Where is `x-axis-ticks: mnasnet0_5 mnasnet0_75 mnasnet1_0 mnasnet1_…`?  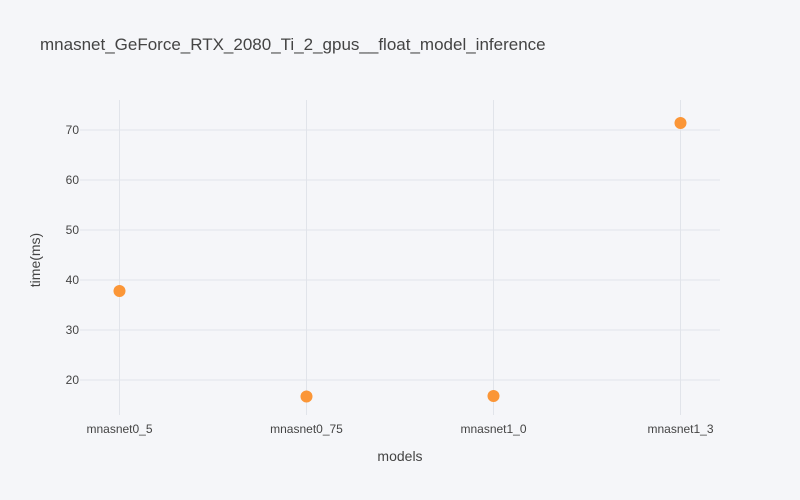
x-axis-ticks: mnasnet0_5 mnasnet0_75 mnasnet1_0 mnasnet1_… is located at coordinates (399, 429).